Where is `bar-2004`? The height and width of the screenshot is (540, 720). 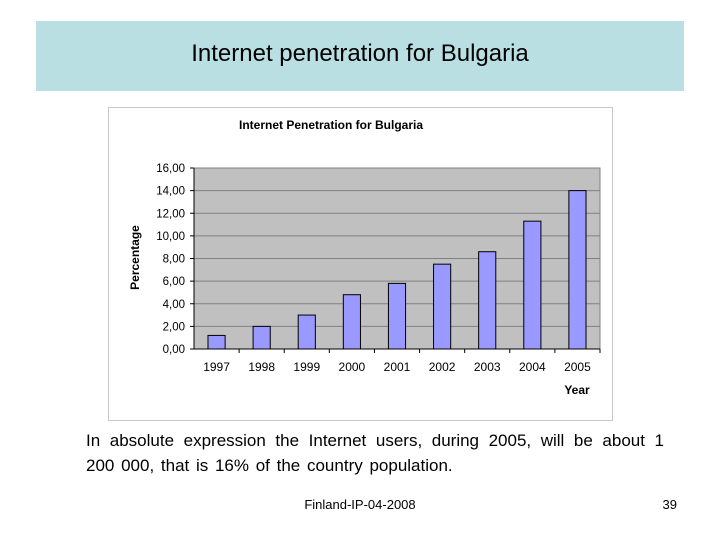 bar-2004 is located at coordinates (532, 285).